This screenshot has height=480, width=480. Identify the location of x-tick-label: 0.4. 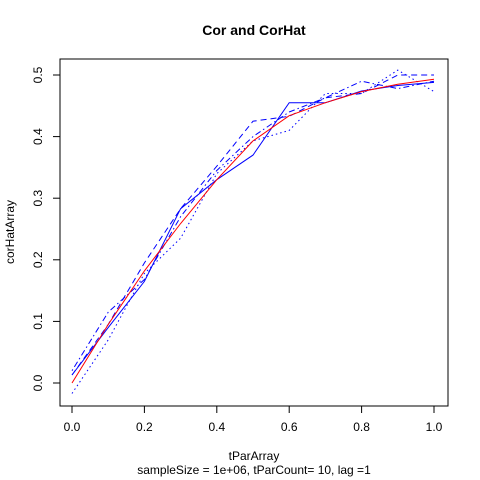
(216, 427).